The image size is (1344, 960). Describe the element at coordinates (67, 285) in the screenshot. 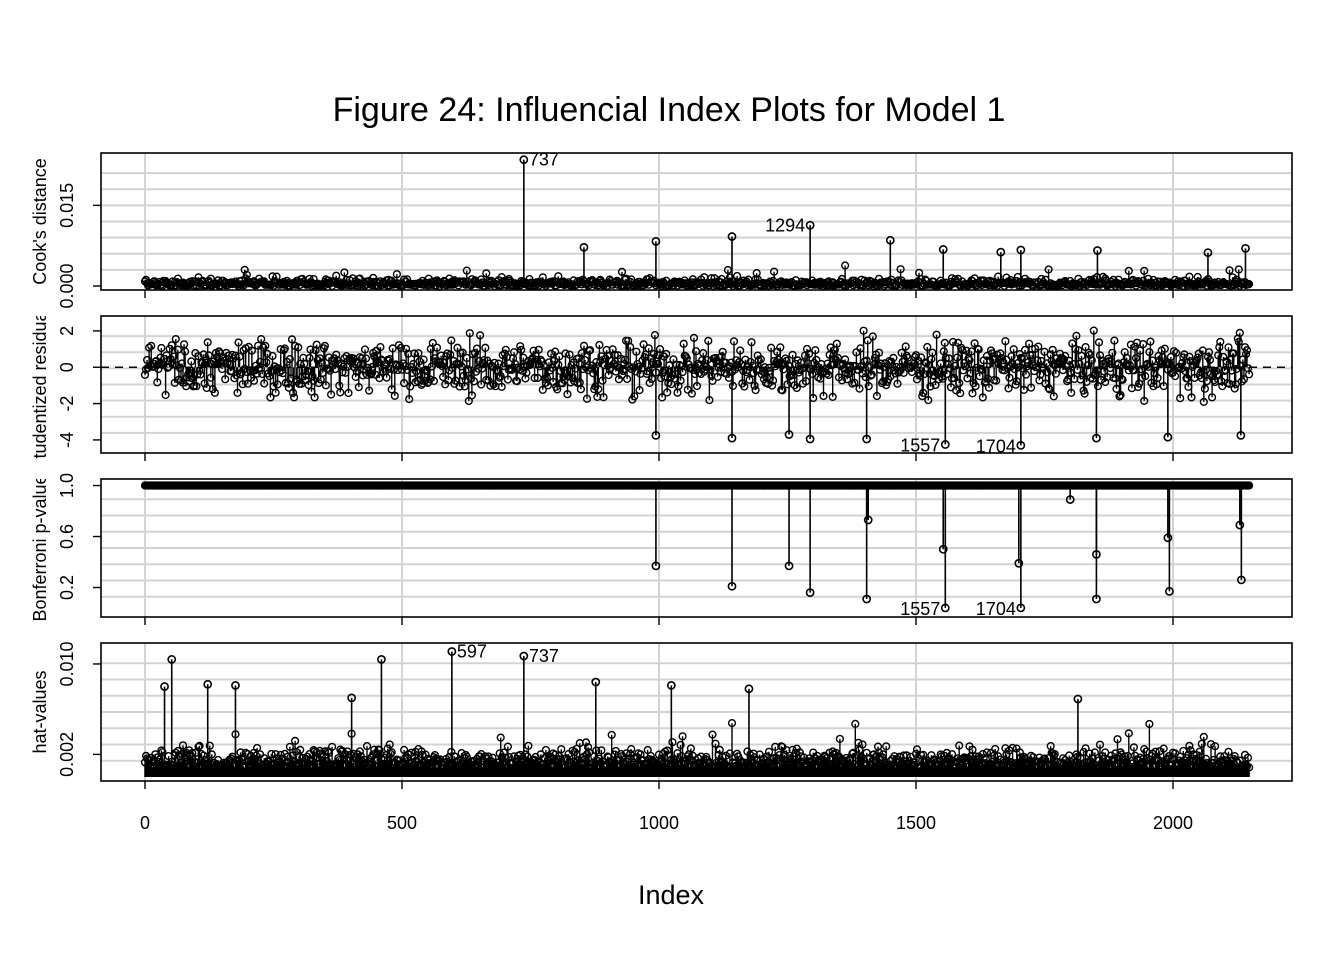

I see `y-tick-label: 0.000` at that location.